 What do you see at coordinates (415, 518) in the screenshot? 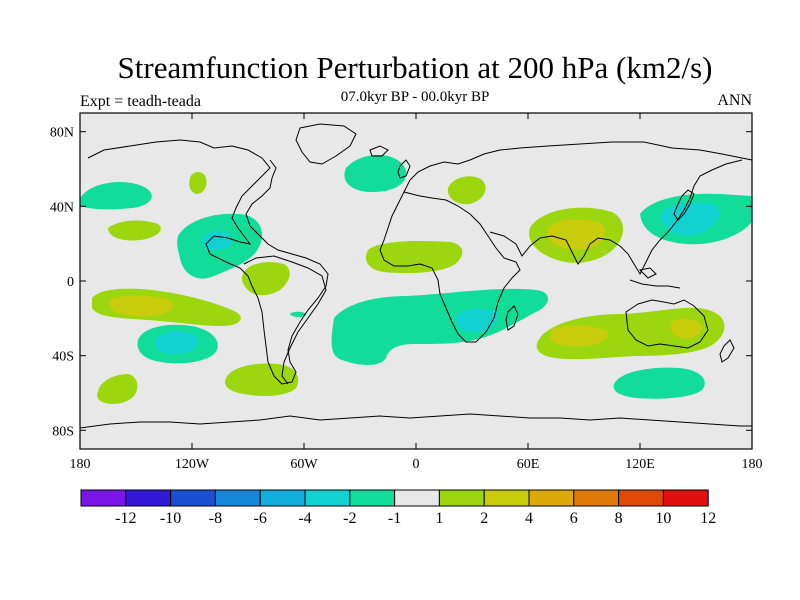
I see `colorbar-labels: -12 -10 -8 -6 -4 -2 -1 1 2 4 6 8 10 12` at bounding box center [415, 518].